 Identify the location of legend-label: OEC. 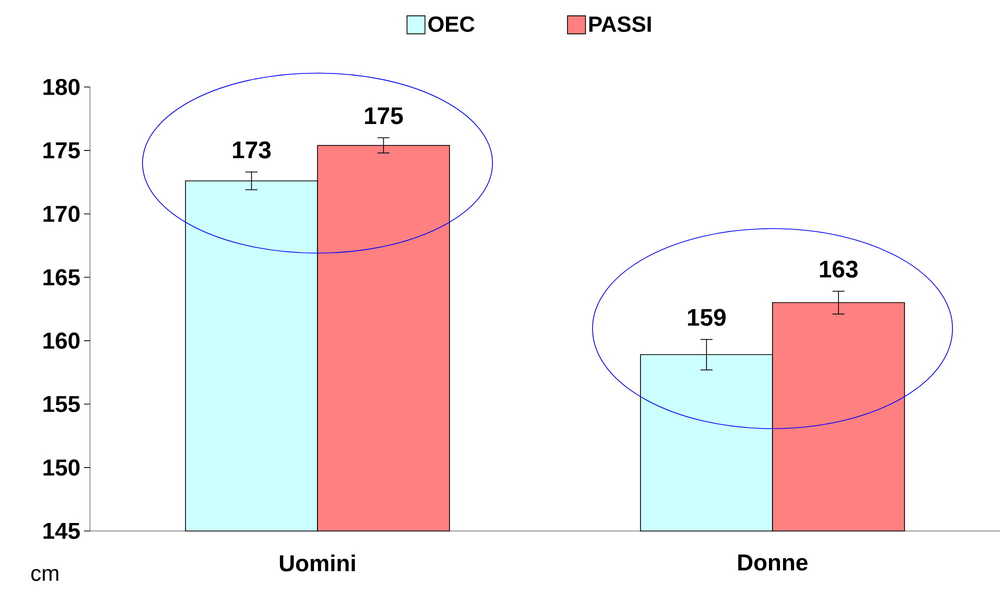
(451, 24).